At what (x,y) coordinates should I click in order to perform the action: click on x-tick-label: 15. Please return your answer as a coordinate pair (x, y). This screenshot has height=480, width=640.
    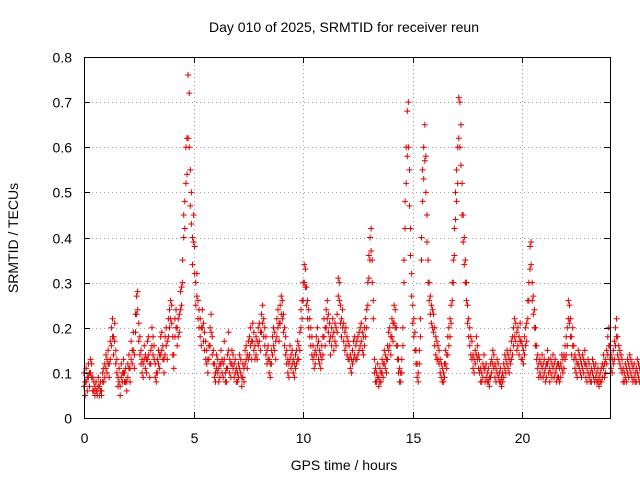
    Looking at the image, I should click on (414, 438).